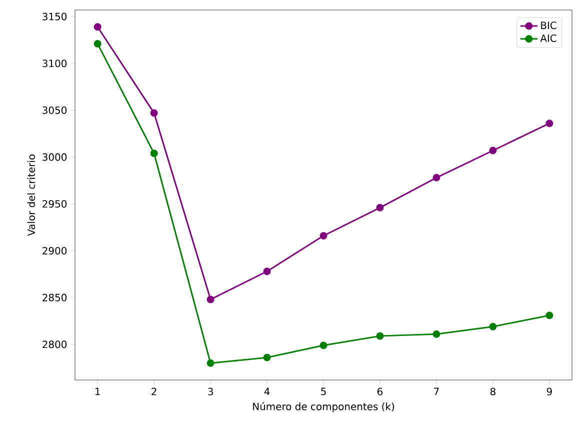 Image resolution: width=581 pixels, height=433 pixels. I want to click on x-tick-label: 4, so click(267, 392).